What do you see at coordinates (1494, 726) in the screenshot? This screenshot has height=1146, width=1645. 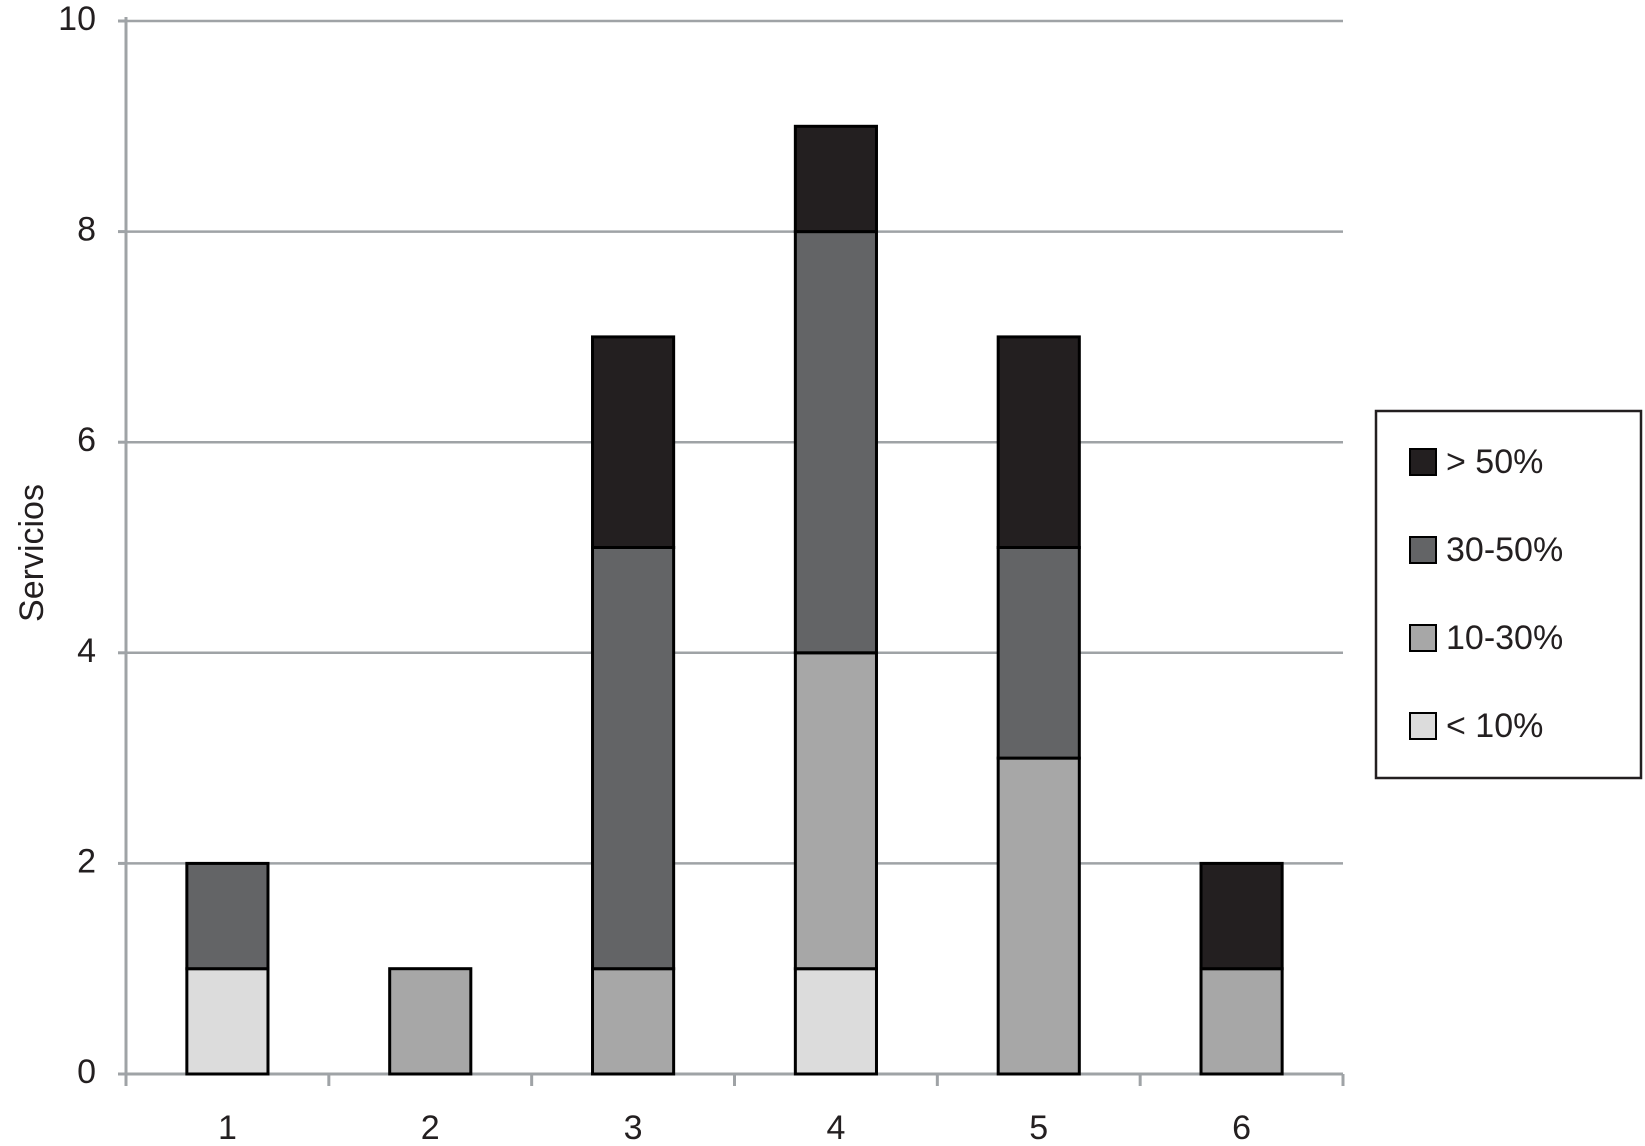 I see `legend-label: < 10%` at bounding box center [1494, 726].